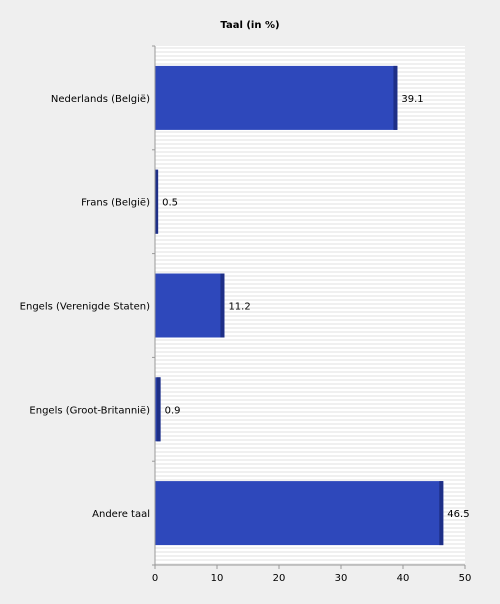 The width and height of the screenshot is (500, 604). What do you see at coordinates (217, 578) in the screenshot?
I see `x-tick-label-1: 10` at bounding box center [217, 578].